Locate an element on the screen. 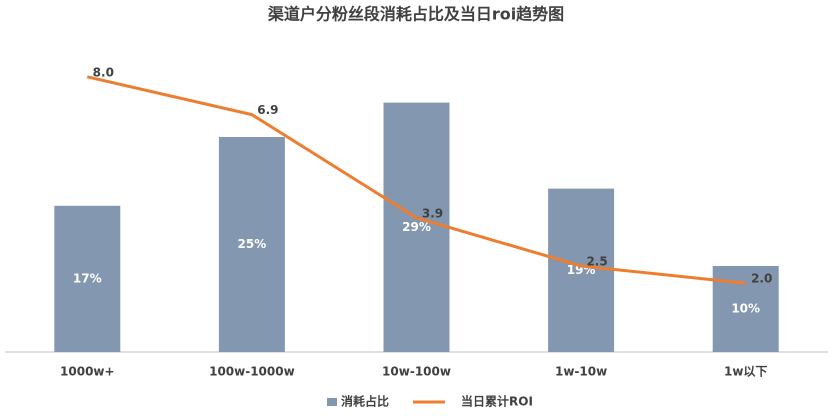 The height and width of the screenshot is (416, 833). bar-value-label: 25% is located at coordinates (252, 244).